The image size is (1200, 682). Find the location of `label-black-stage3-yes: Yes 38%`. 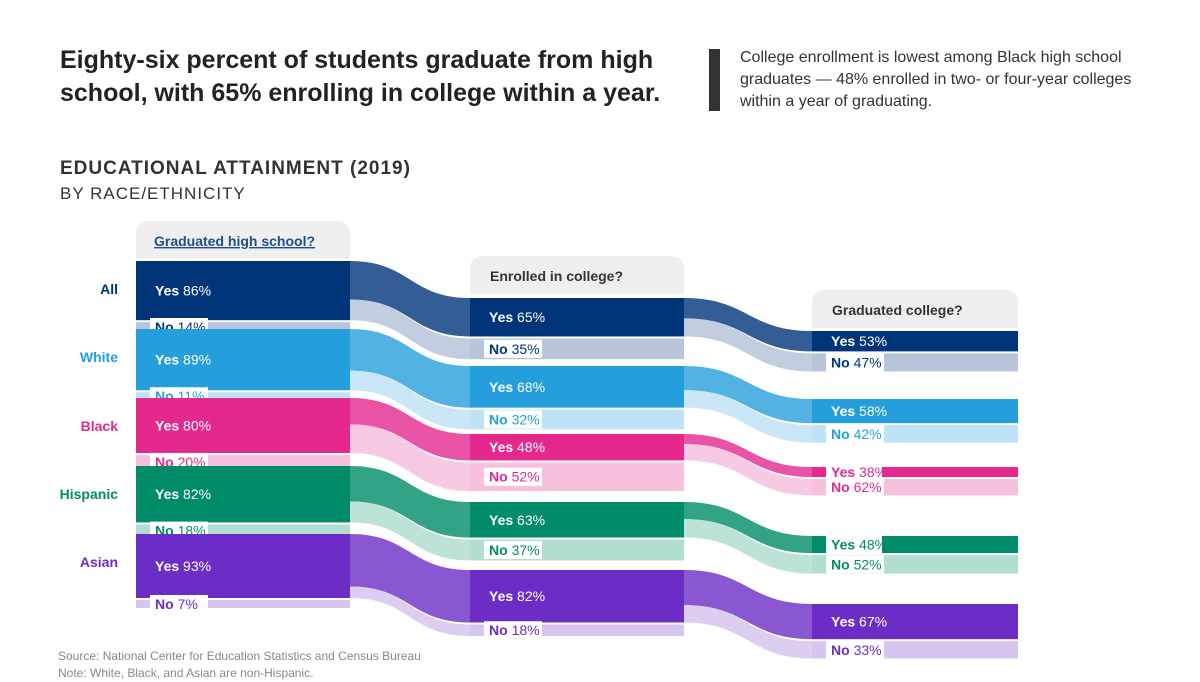

label-black-stage3-yes: Yes 38% is located at coordinates (859, 472).